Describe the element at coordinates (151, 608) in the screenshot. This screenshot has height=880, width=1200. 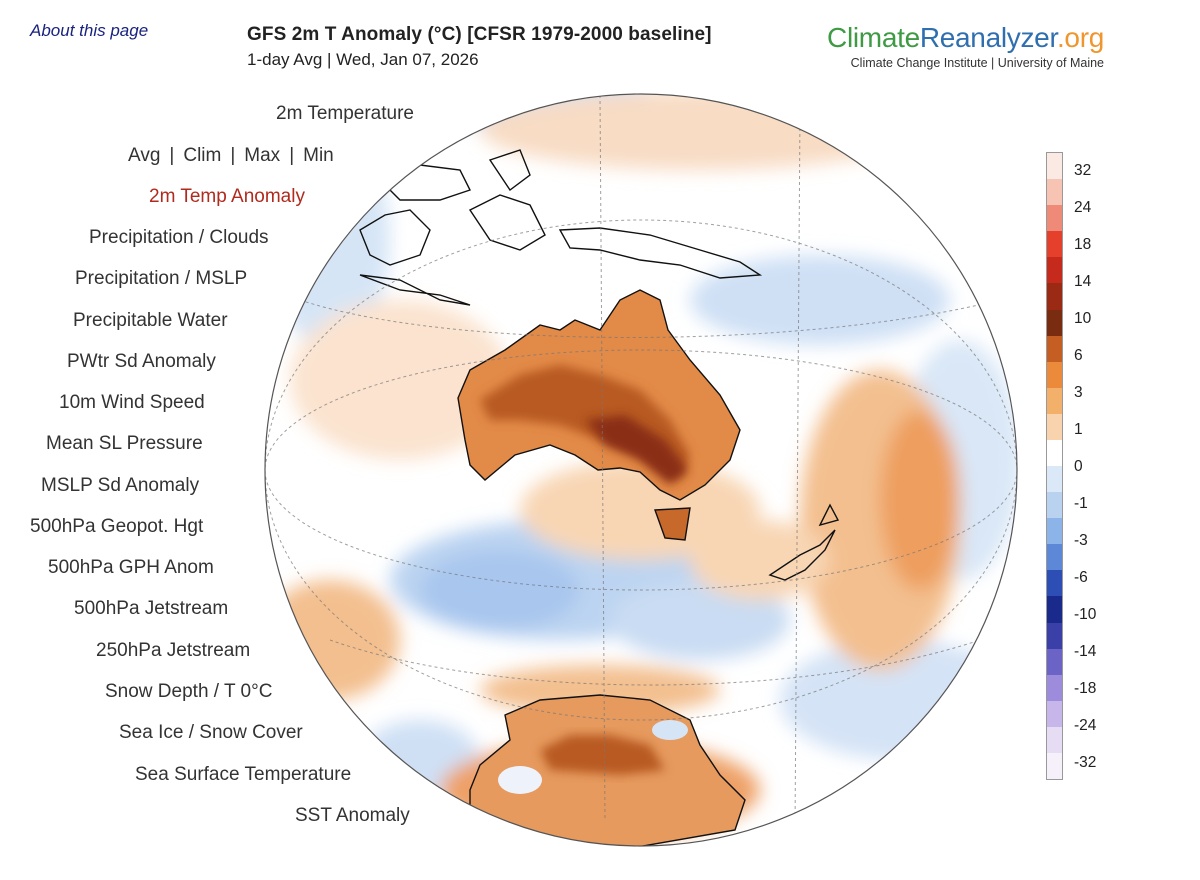
I see `menu-500hpa-jetstream: 500hPa Jetstream` at that location.